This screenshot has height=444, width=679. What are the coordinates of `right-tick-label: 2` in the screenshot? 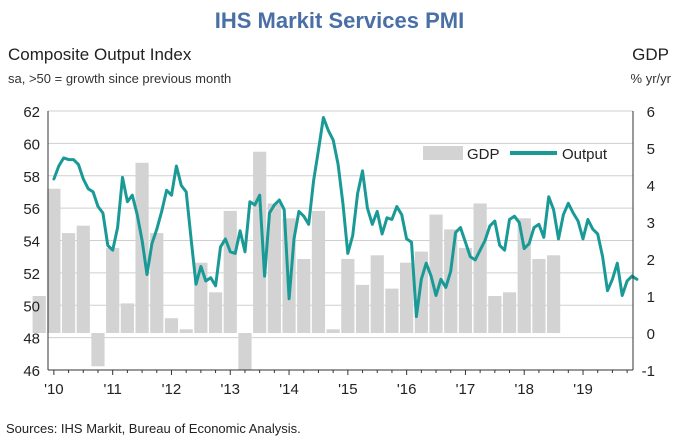 It's located at (651, 260).